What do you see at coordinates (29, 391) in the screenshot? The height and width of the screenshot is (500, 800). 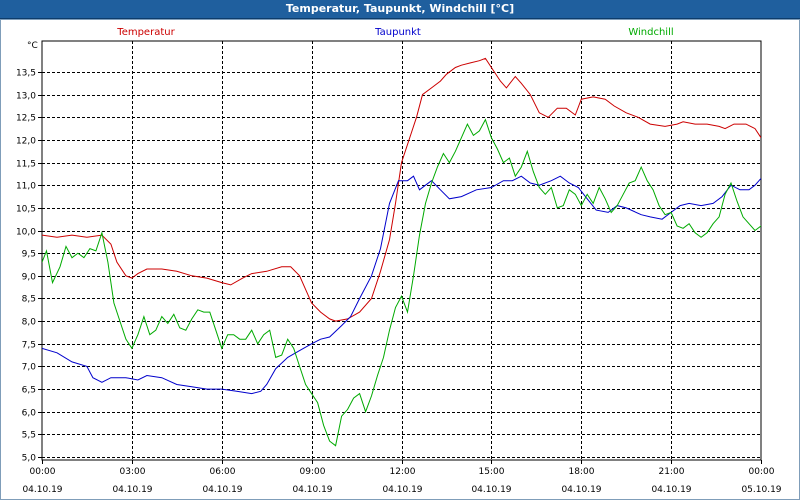 I see `y-tick-label: 6,5` at bounding box center [29, 391].